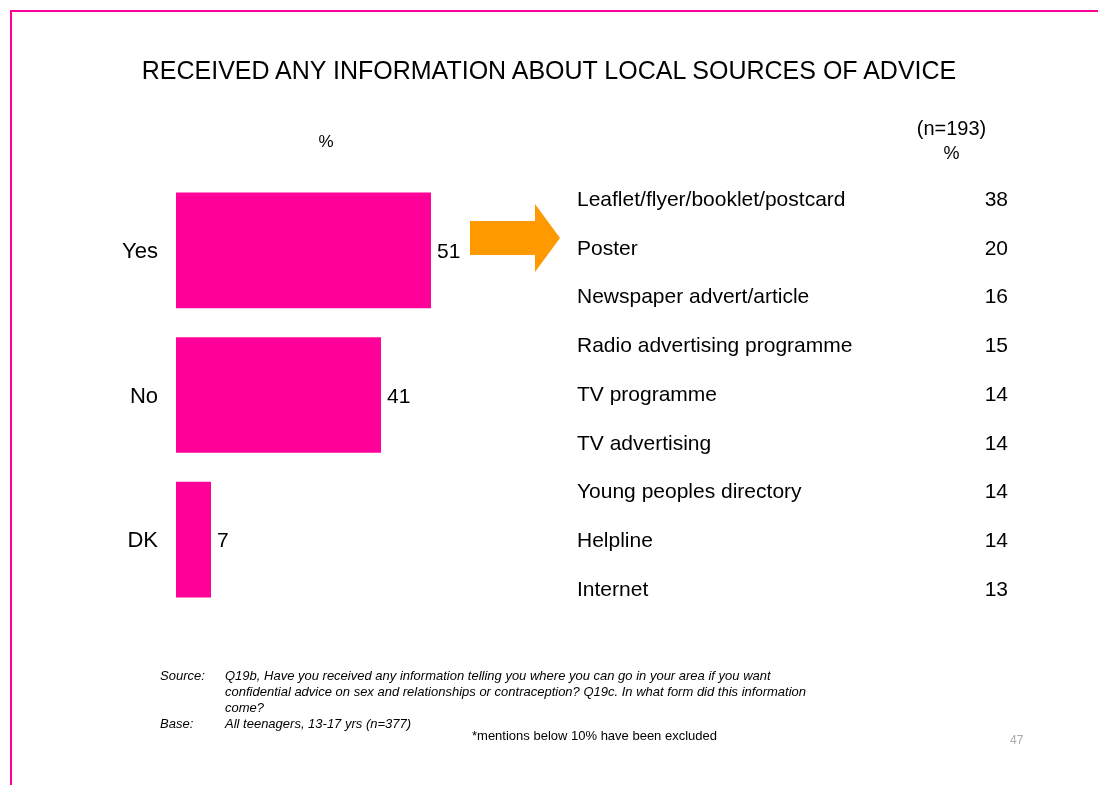  Describe the element at coordinates (711, 198) in the screenshot. I see `category-label: Leaflet/flyer/booklet/postcard` at that location.